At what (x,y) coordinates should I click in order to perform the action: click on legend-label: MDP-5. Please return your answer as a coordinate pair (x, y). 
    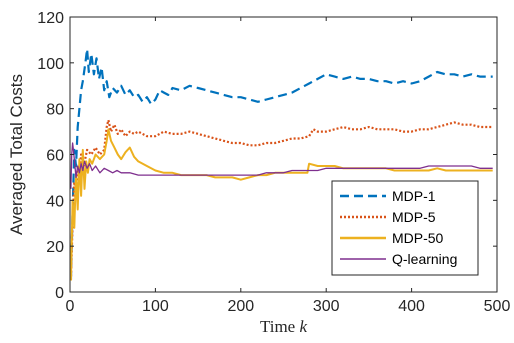
    Looking at the image, I should click on (414, 217).